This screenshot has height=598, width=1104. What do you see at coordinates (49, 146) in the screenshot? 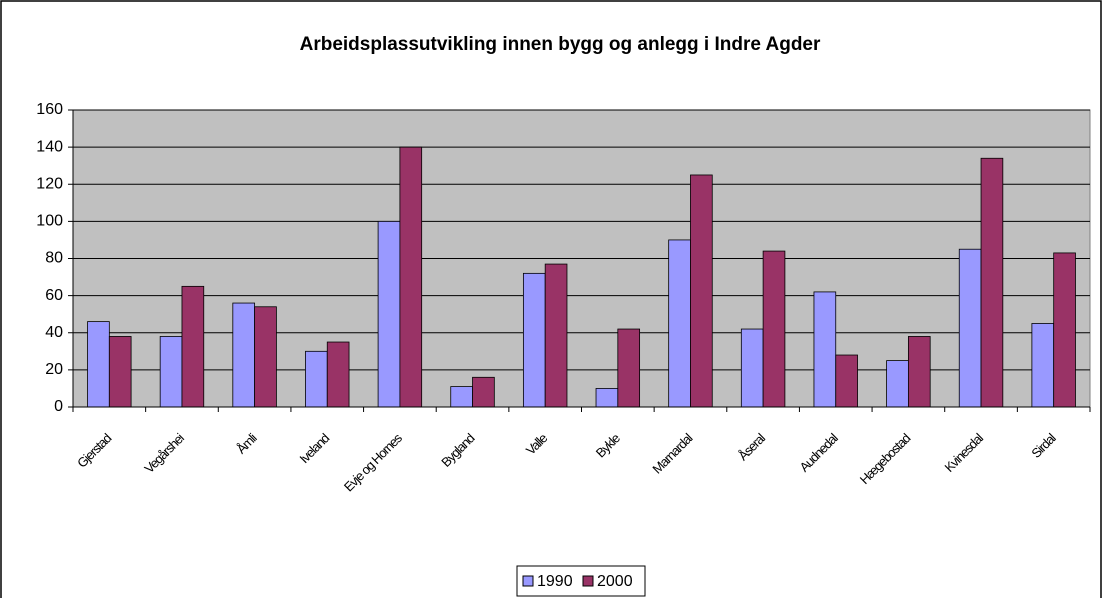
I see `y-tick-label: 140` at bounding box center [49, 146].